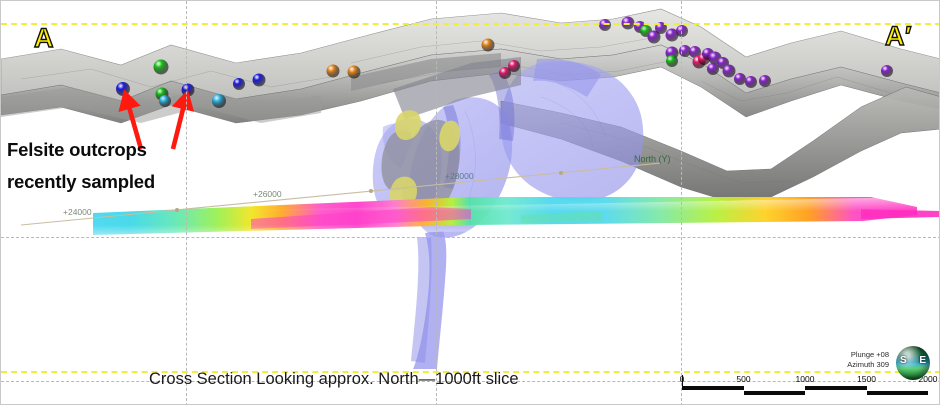  Describe the element at coordinates (652, 159) in the screenshot. I see `north-axis-label: North (Y)` at that location.